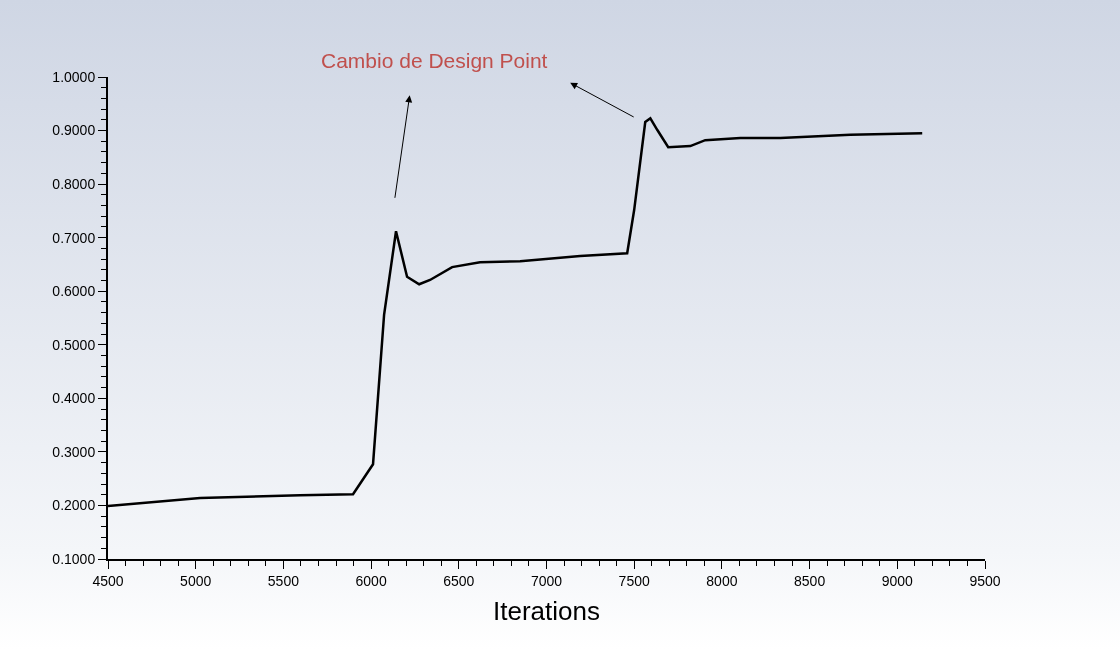 The image size is (1120, 649). I want to click on x-tick-label: 5000, so click(196, 580).